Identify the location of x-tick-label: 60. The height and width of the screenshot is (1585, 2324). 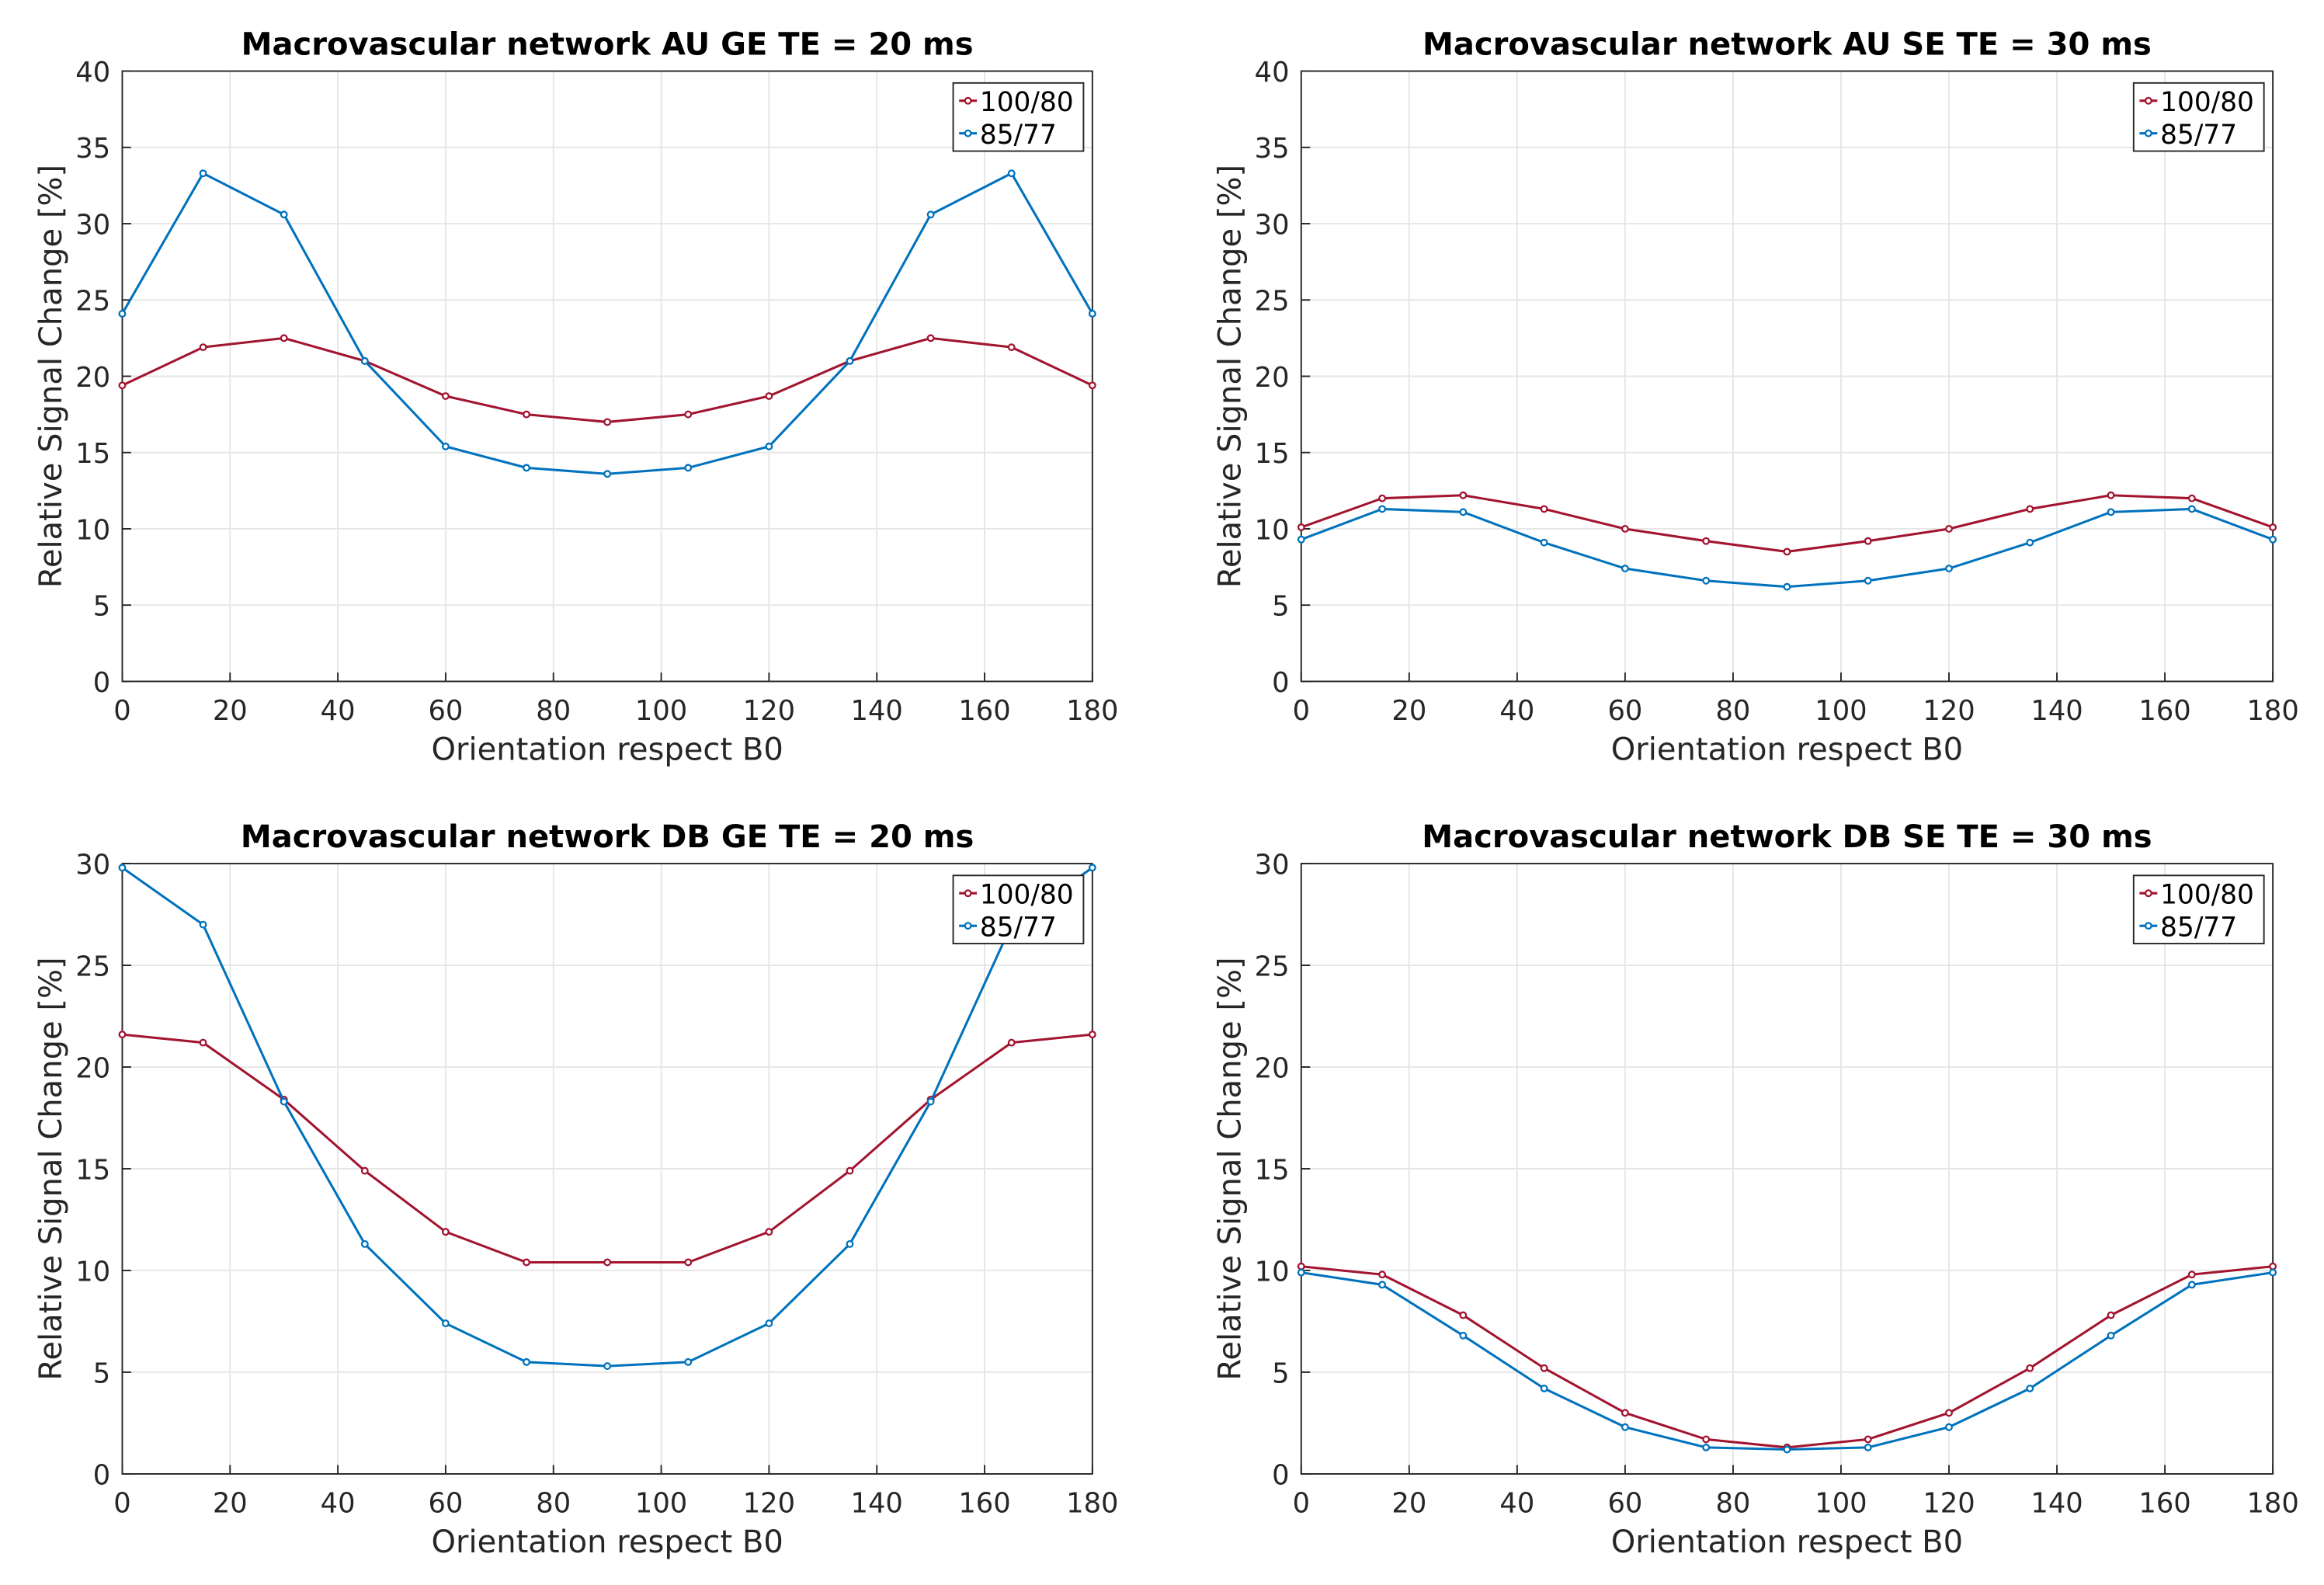
(445, 711).